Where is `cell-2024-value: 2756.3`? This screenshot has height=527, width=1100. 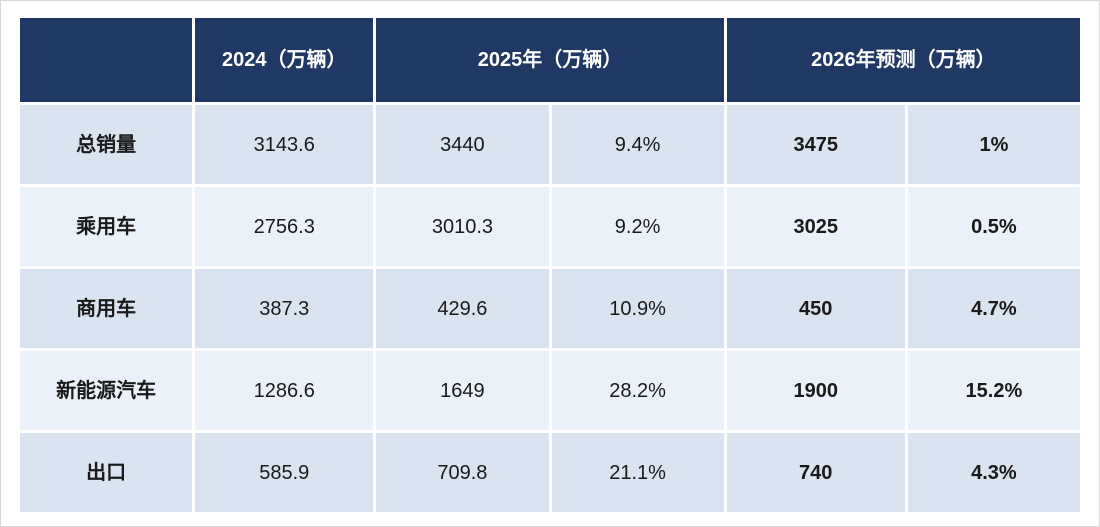
cell-2024-value: 2756.3 is located at coordinates (284, 226).